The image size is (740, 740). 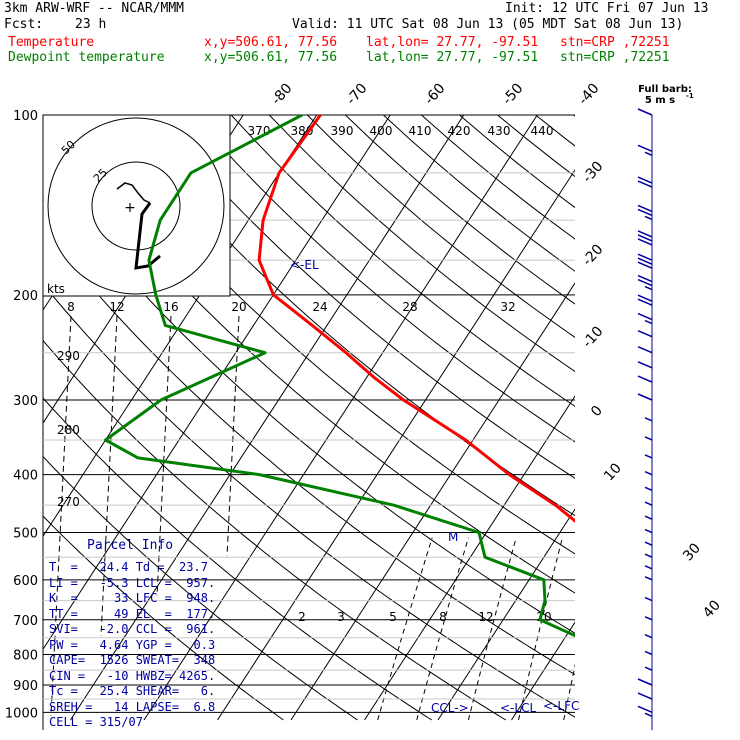 What do you see at coordinates (453, 537) in the screenshot?
I see `max-wind-marker: M` at bounding box center [453, 537].